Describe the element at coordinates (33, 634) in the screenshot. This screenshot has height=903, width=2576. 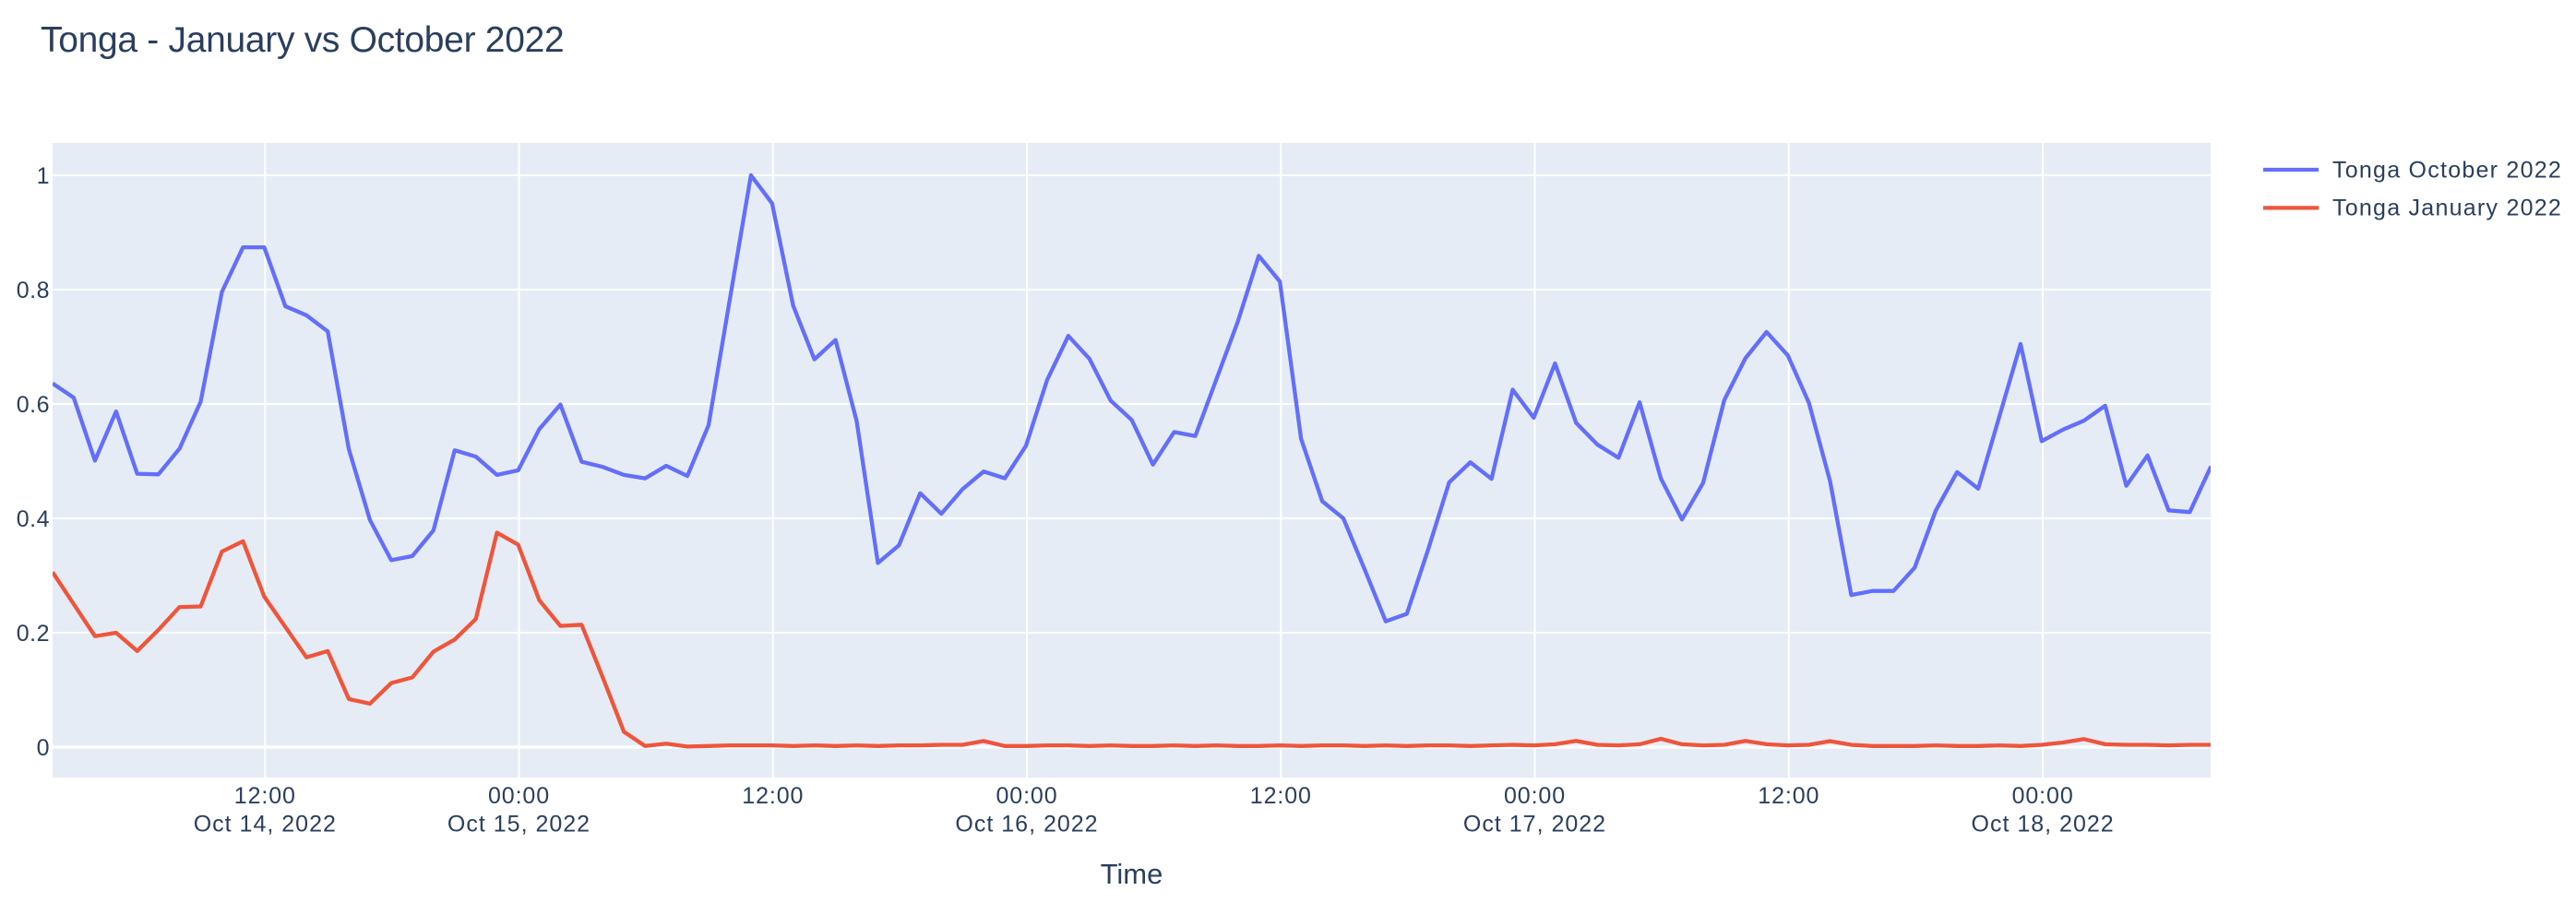
I see `svg-text: 0.2` at that location.